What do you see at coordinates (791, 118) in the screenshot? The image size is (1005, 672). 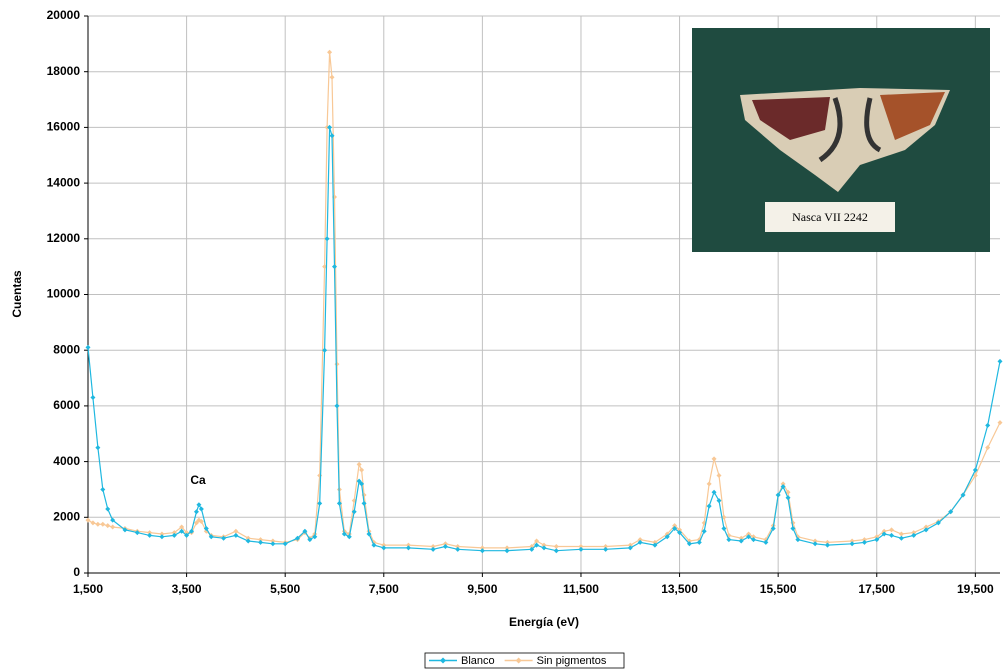 I see `sherd-red` at bounding box center [791, 118].